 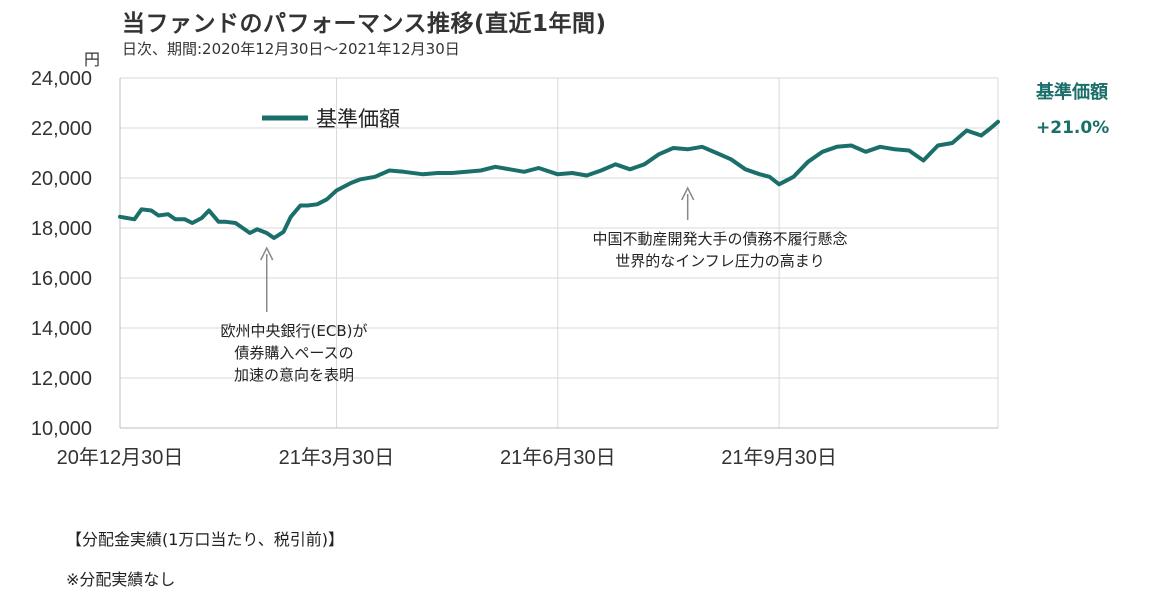 What do you see at coordinates (61, 179) in the screenshot?
I see `y-tick-label: 20,000` at bounding box center [61, 179].